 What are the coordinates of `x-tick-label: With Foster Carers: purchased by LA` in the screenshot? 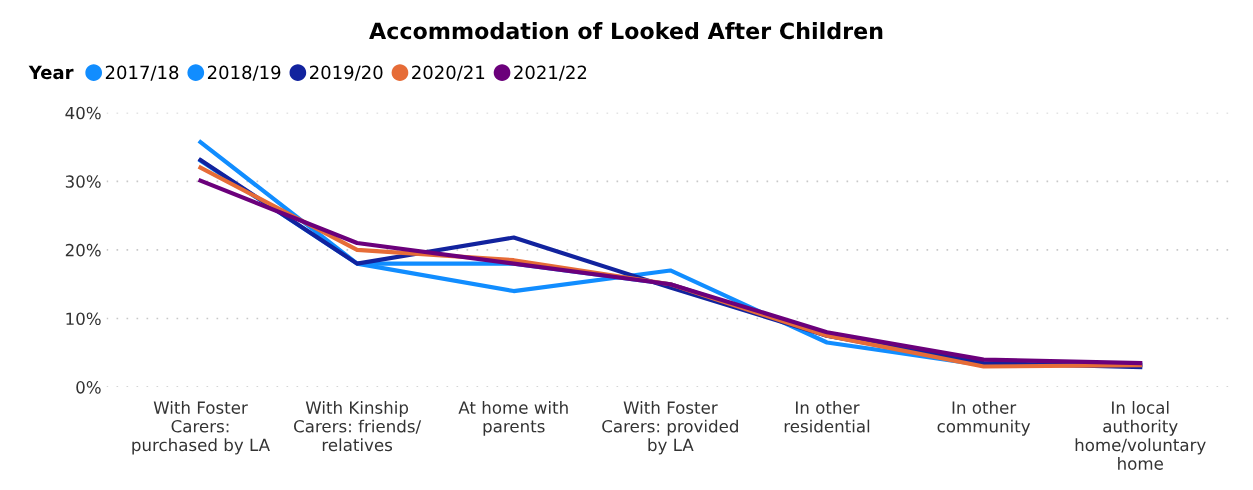 It's located at (201, 427).